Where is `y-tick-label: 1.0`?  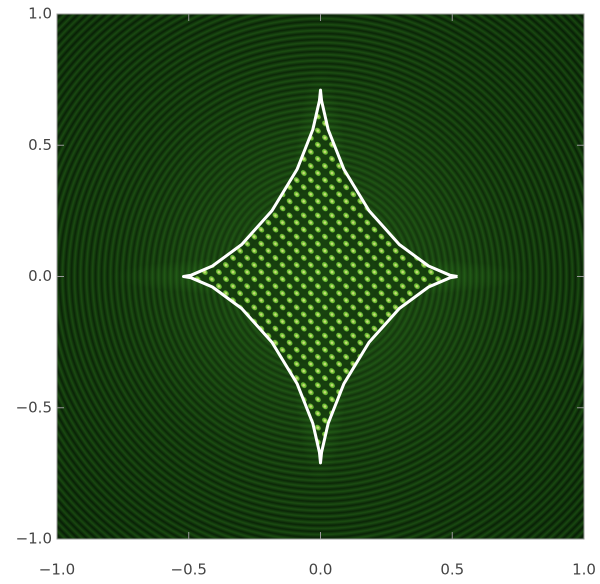
y-tick-label: 1.0 is located at coordinates (40, 14).